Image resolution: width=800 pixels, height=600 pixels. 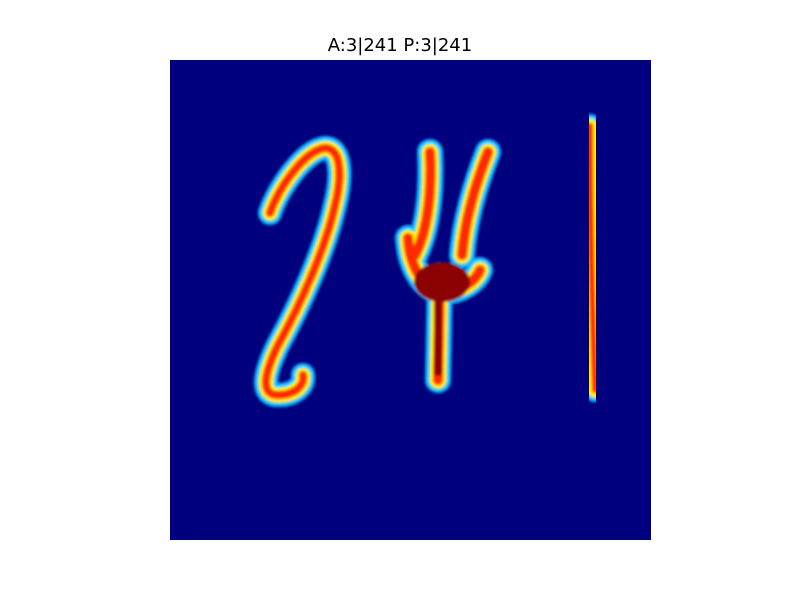 What do you see at coordinates (448, 266) in the screenshot?
I see `digit-4-glyph` at bounding box center [448, 266].